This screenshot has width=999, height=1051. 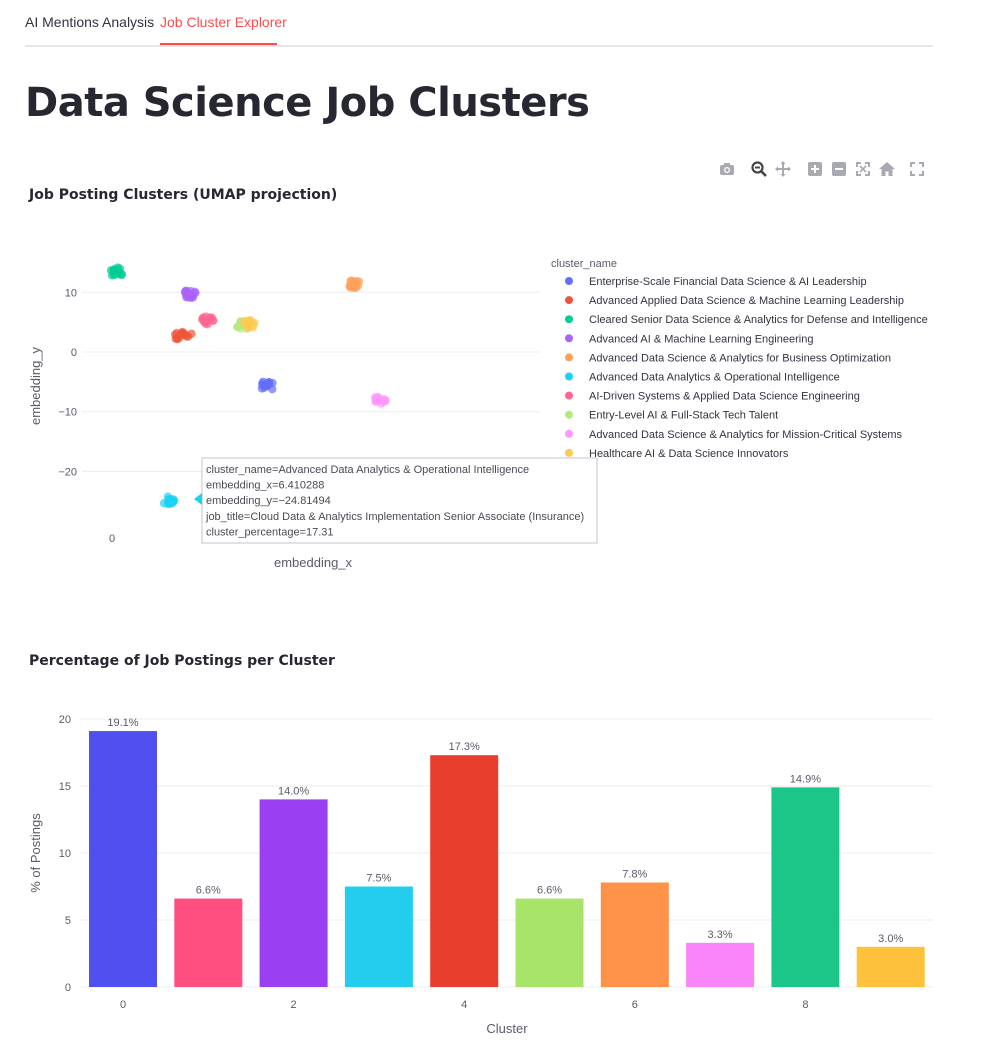 What do you see at coordinates (183, 195) in the screenshot?
I see `scatter-chart-title: Job Posting Clusters (UMAP projection)` at bounding box center [183, 195].